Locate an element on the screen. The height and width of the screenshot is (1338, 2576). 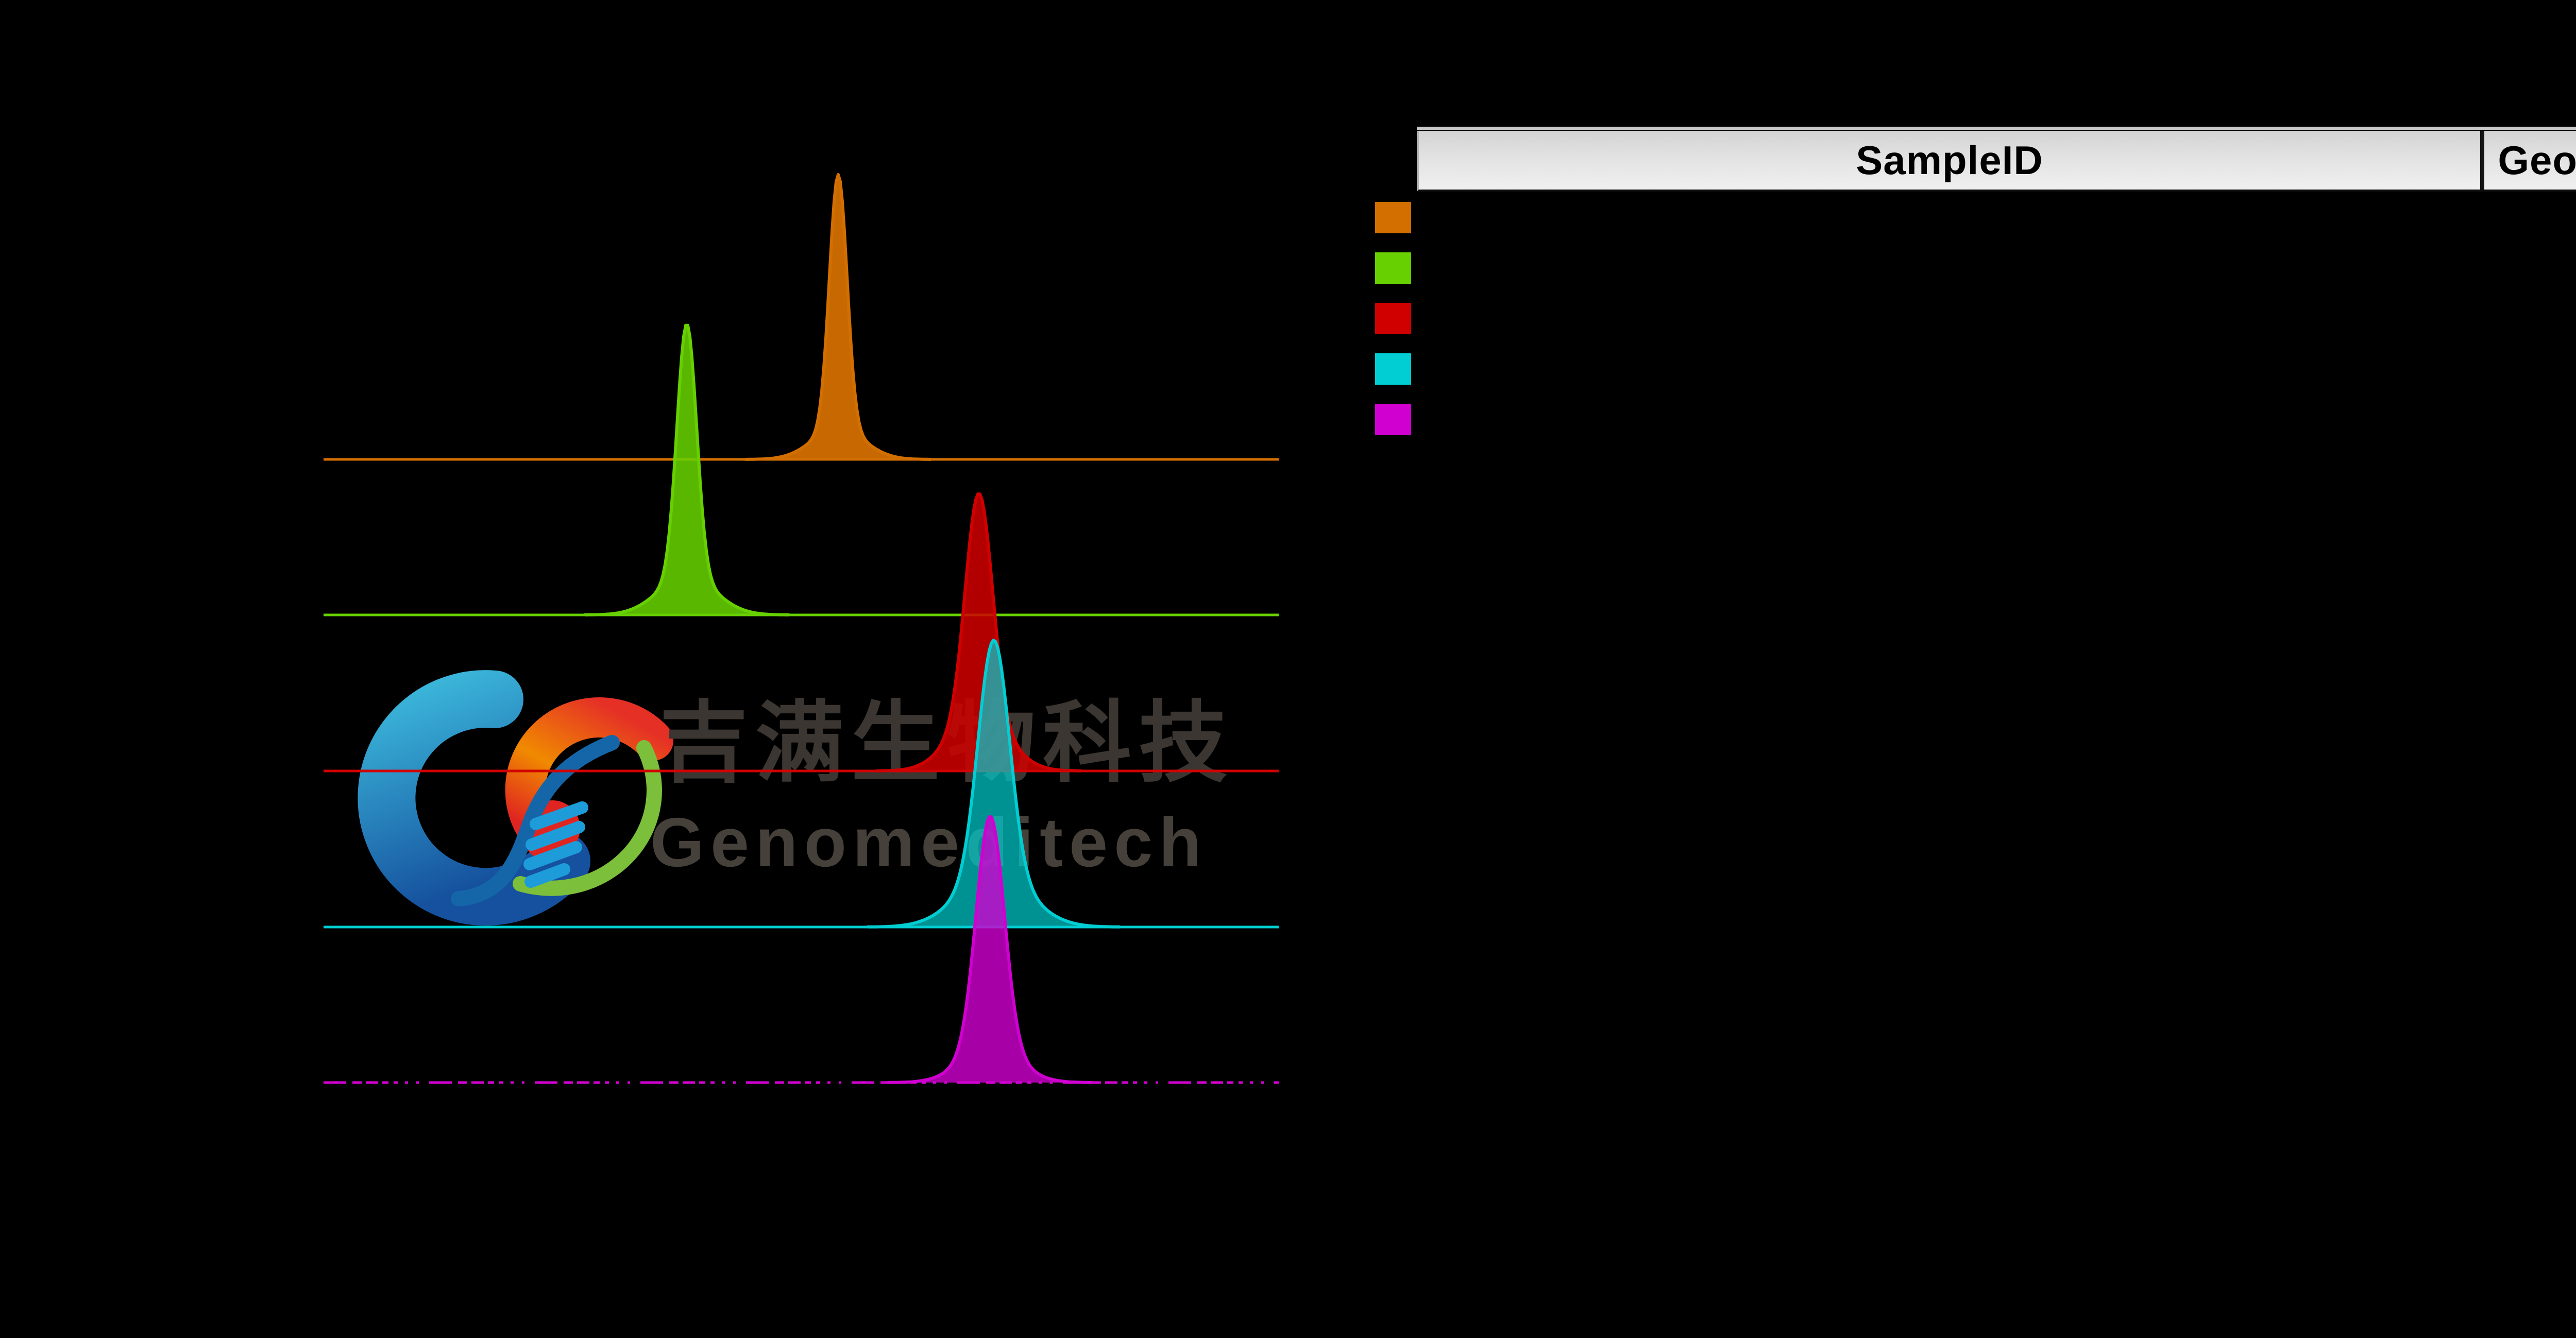
table-header-row: SampleID Geometric Mean : FL11-H is located at coordinates (1996, 161).